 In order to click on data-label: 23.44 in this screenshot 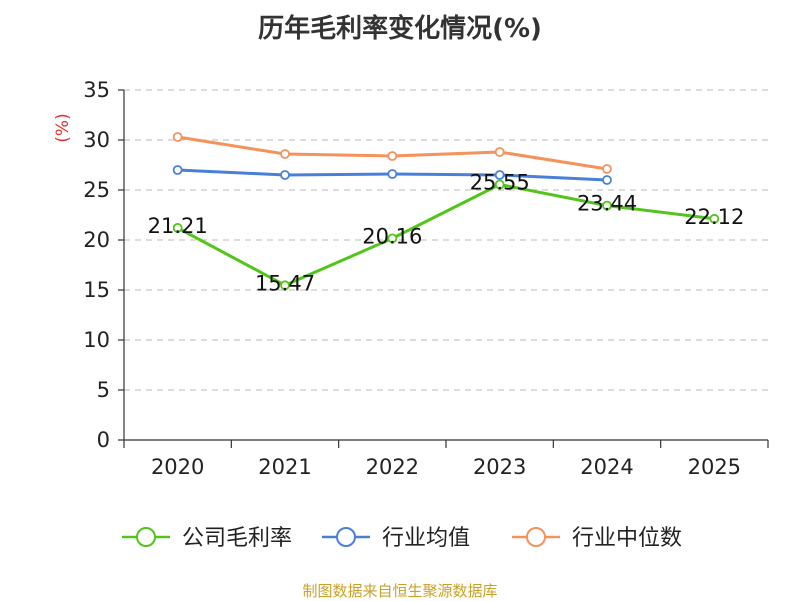, I will do `click(607, 204)`.